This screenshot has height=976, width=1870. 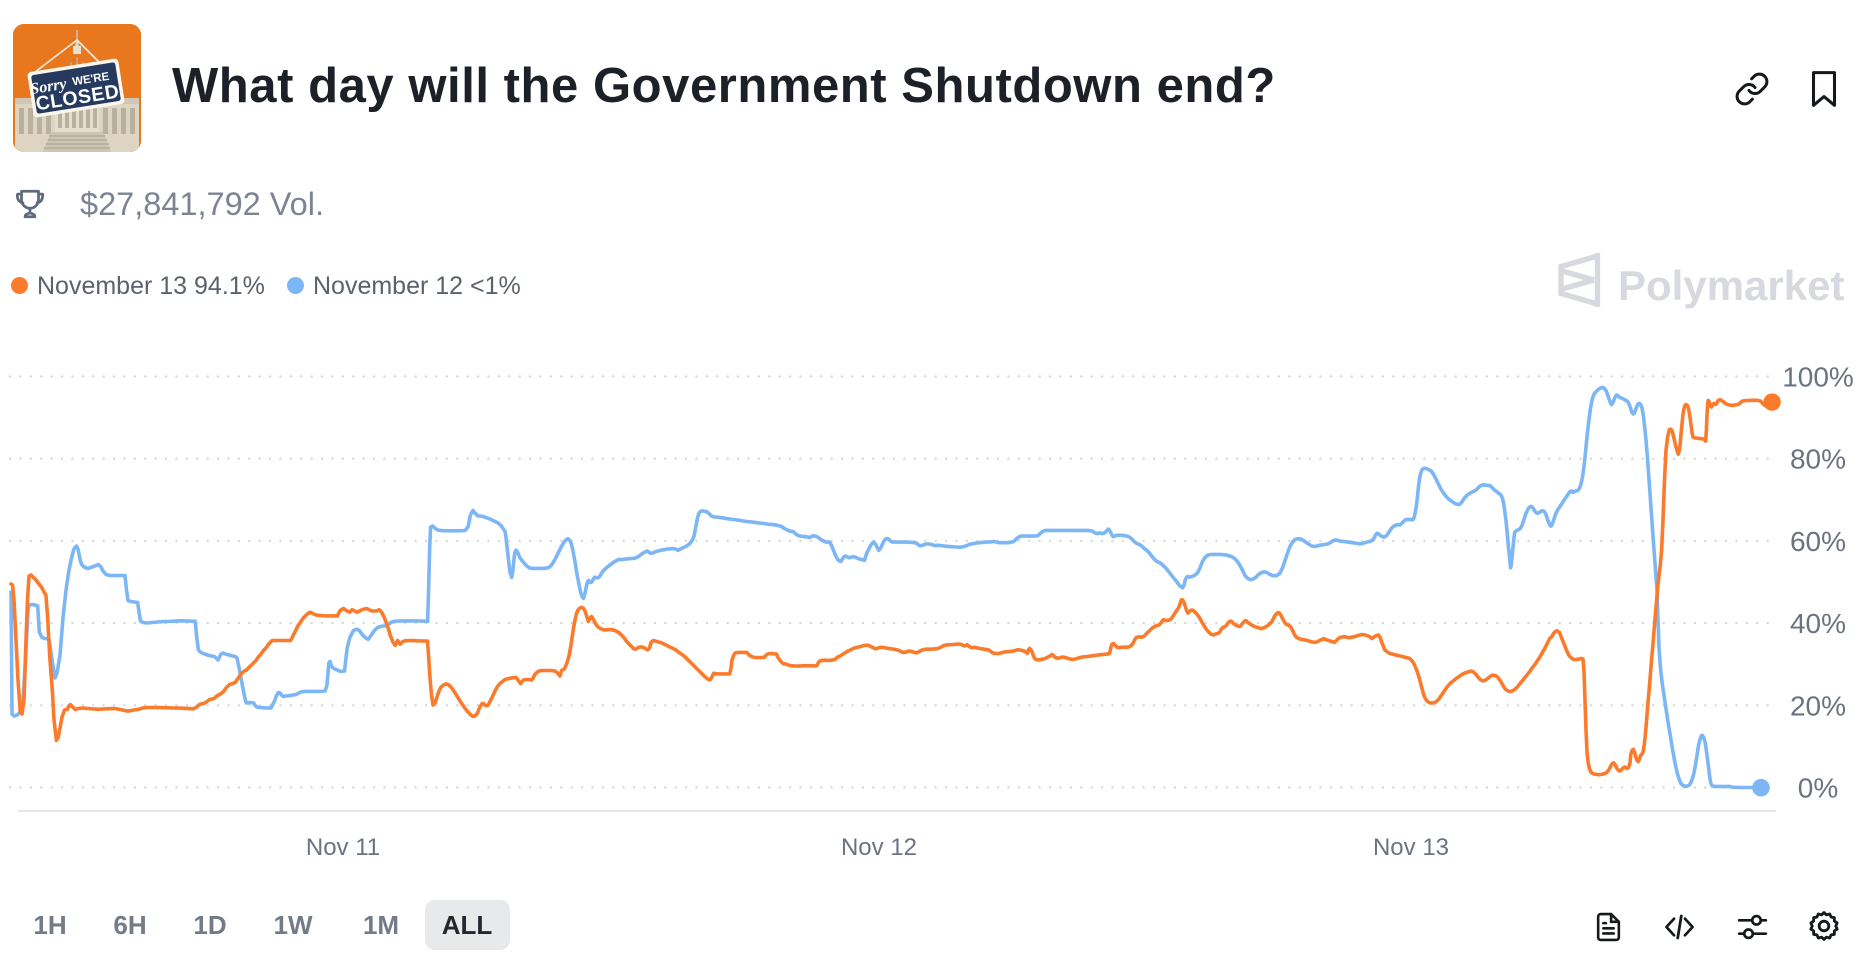 What do you see at coordinates (1818, 377) in the screenshot?
I see `svg-text: 100%` at bounding box center [1818, 377].